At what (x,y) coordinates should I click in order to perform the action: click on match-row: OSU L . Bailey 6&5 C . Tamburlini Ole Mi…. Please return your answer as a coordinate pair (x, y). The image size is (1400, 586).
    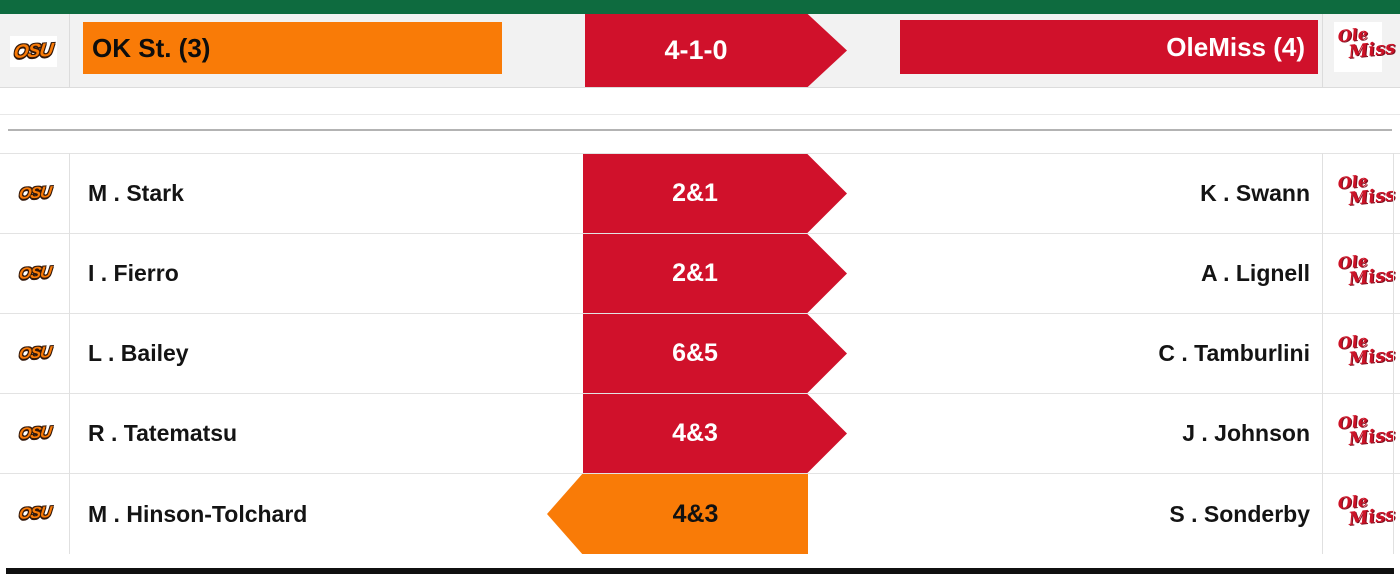
    Looking at the image, I should click on (700, 354).